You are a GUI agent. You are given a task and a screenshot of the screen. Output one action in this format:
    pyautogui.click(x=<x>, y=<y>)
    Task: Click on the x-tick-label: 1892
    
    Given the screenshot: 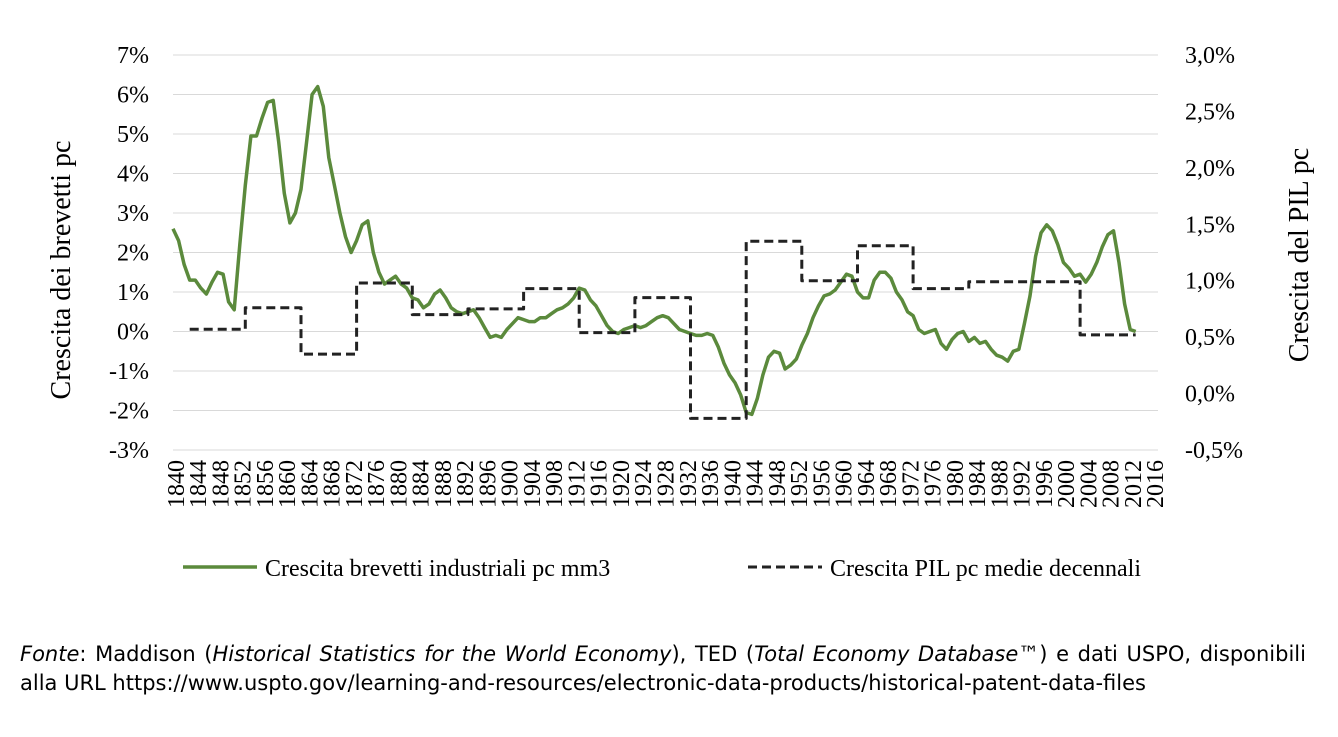 What is the action you would take?
    pyautogui.click(x=466, y=484)
    